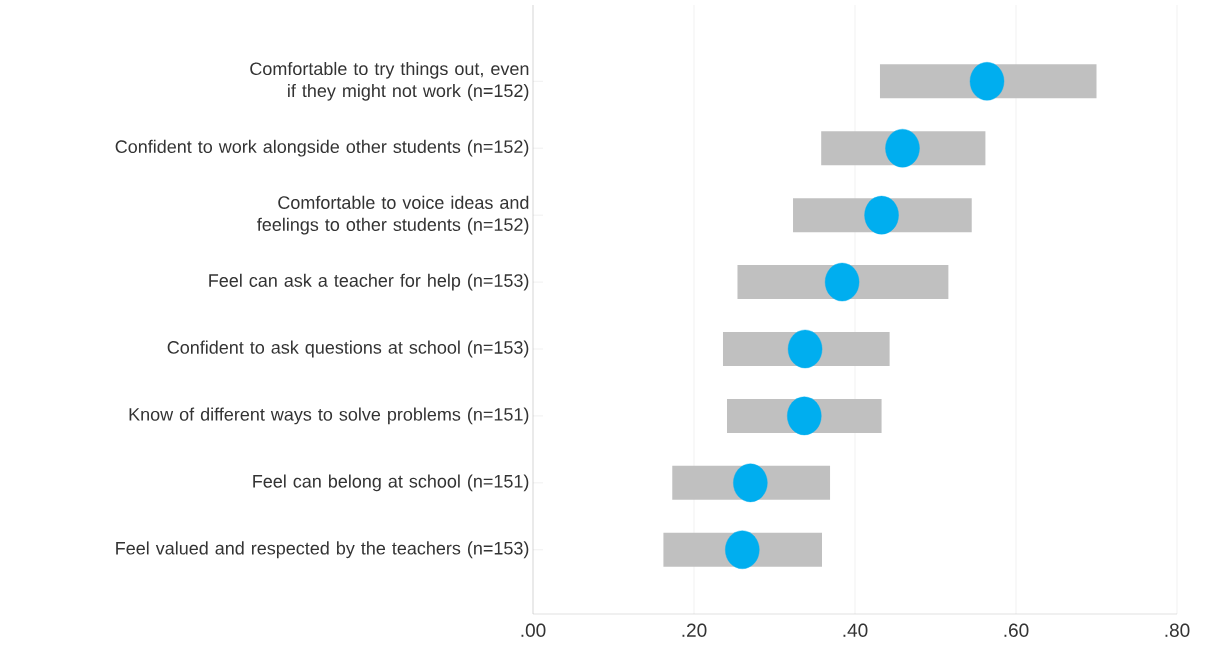  I want to click on x-tick-label: .20, so click(694, 630).